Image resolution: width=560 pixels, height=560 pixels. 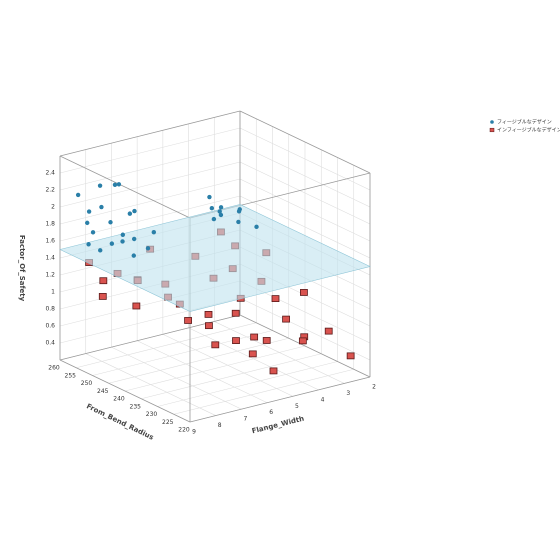 I want to click on z-tick-label: 1.2, so click(x=50, y=275).